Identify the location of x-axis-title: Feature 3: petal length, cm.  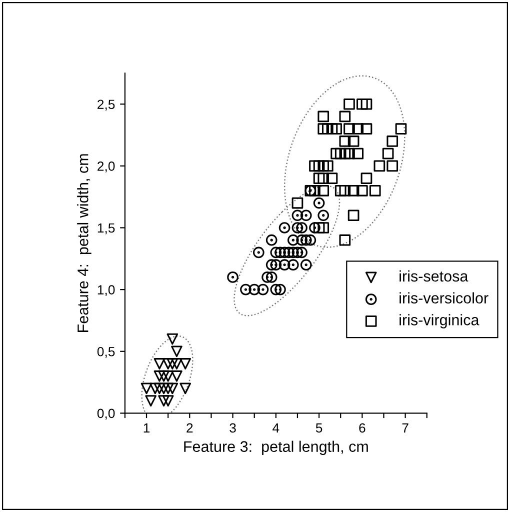
(276, 448).